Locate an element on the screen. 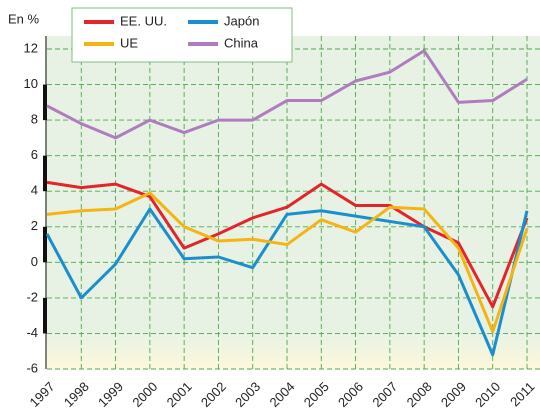 The image size is (540, 415). y-tick-label: -6 is located at coordinates (32, 367).